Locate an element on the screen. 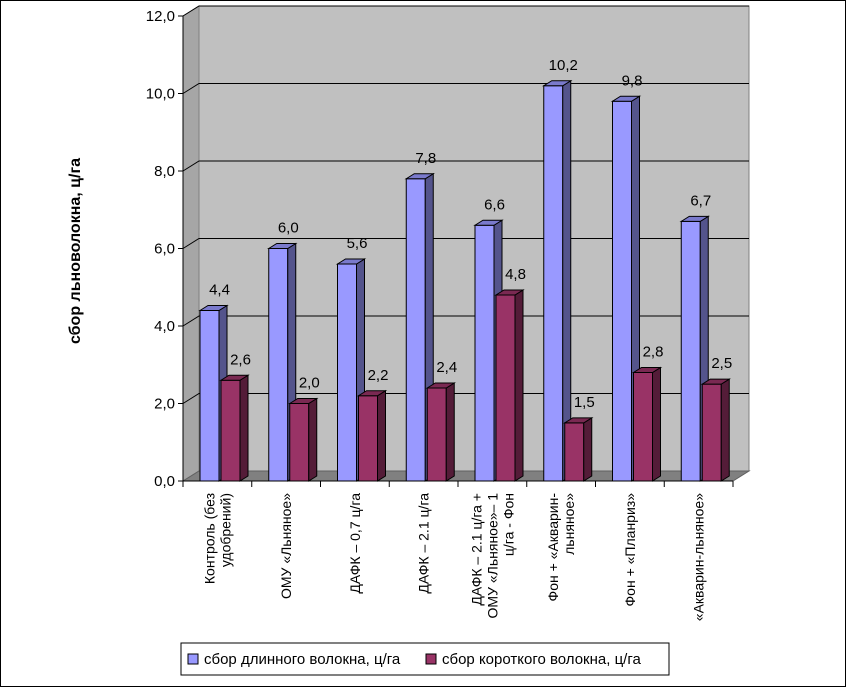 Image resolution: width=846 pixels, height=693 pixels. data-label: 7,8 is located at coordinates (425, 158).